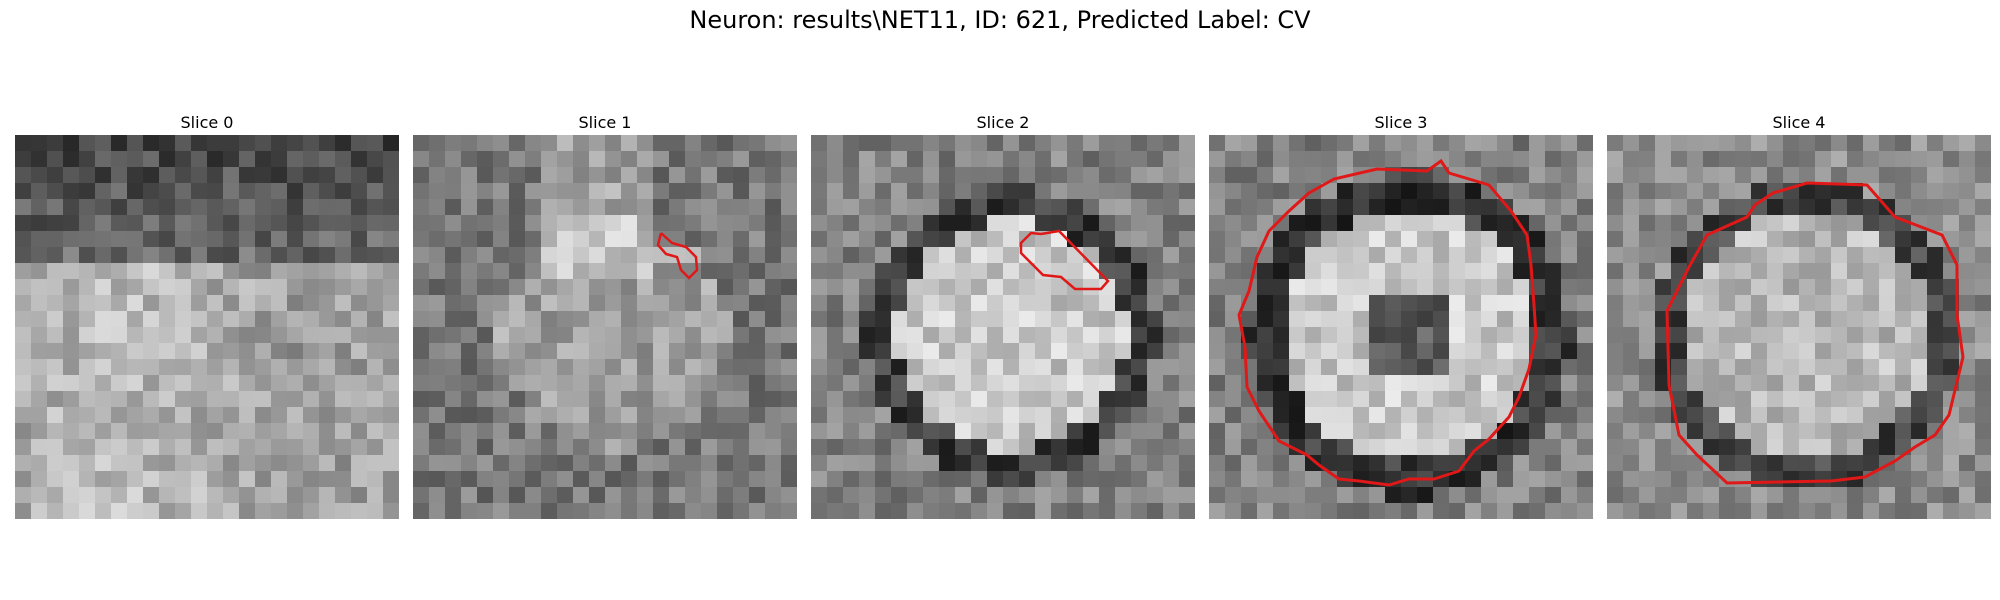 Image resolution: width=2000 pixels, height=600 pixels. Describe the element at coordinates (605, 327) in the screenshot. I see `slice-1-image` at that location.